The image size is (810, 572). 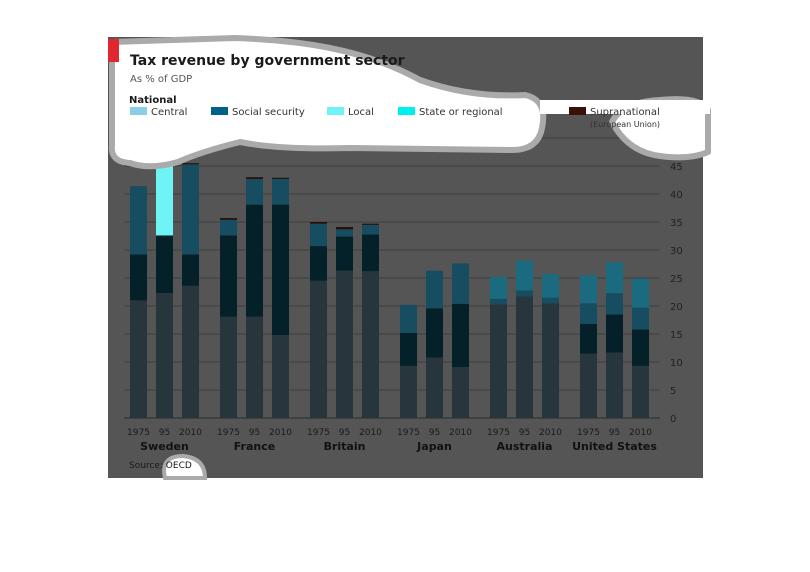 What do you see at coordinates (525, 446) in the screenshot?
I see `country-label: Australia` at bounding box center [525, 446].